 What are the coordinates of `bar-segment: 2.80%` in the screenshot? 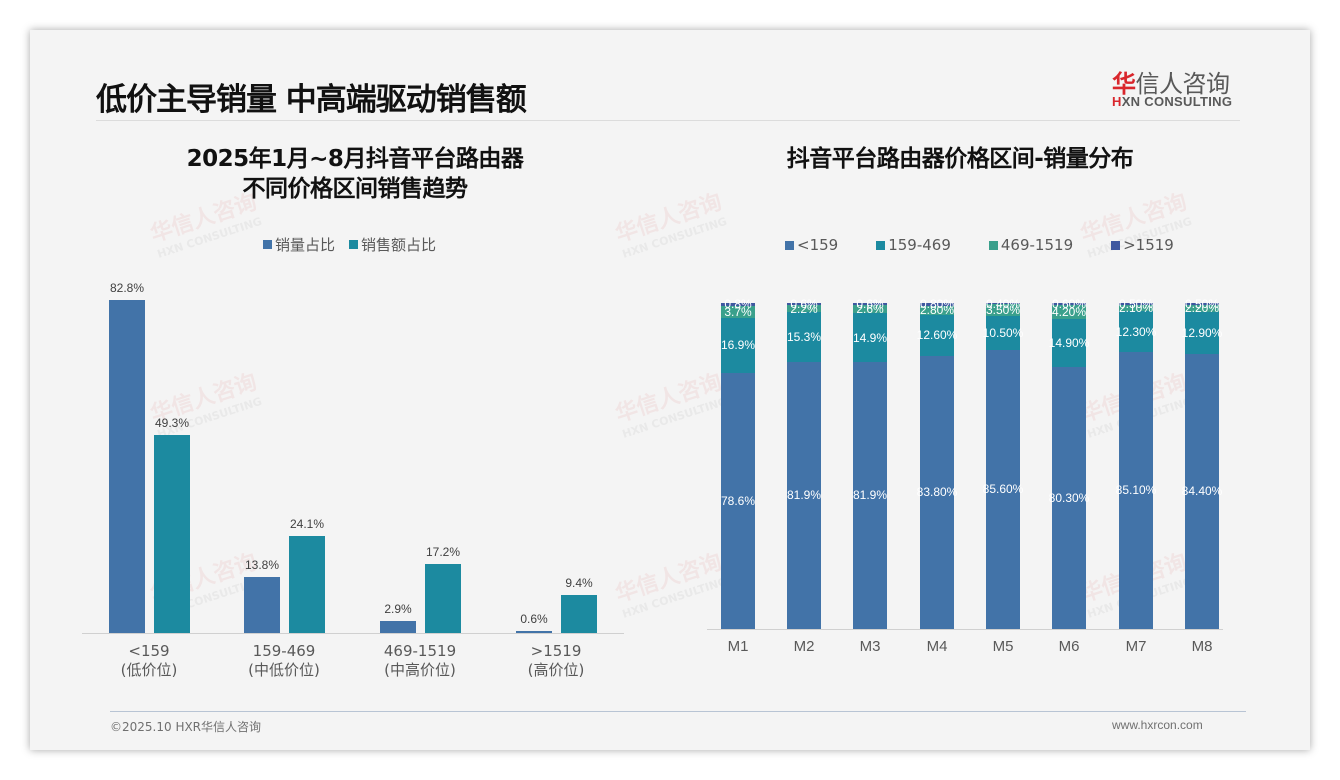 It's located at (937, 310).